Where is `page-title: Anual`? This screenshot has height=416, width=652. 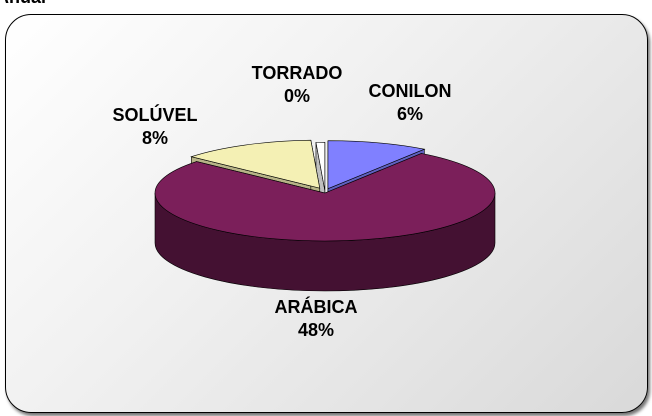
page-title: Anual is located at coordinates (23, 4).